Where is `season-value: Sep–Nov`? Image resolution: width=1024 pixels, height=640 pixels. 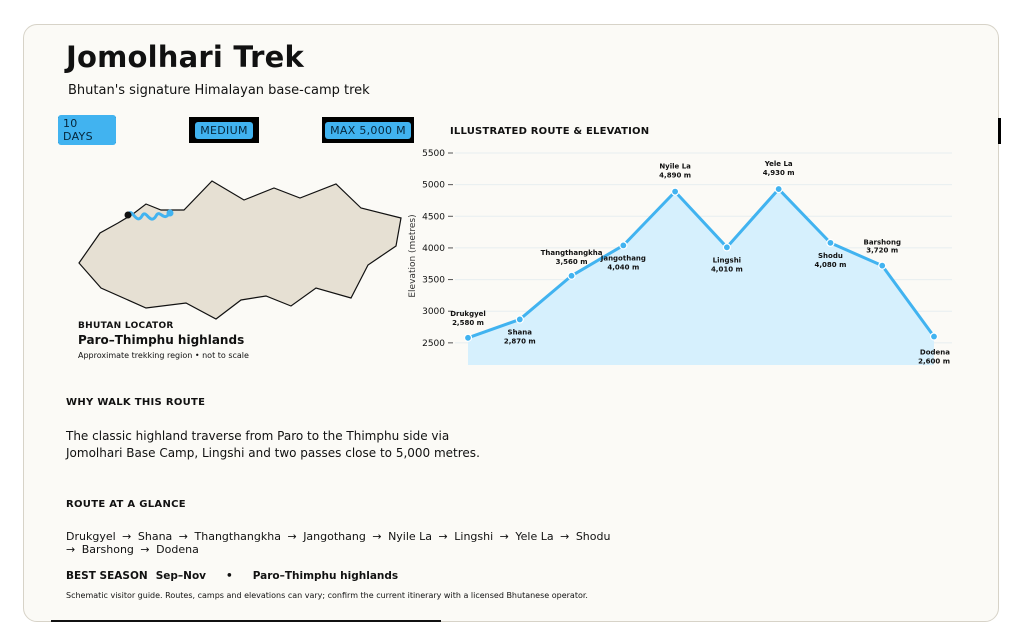
season-value: Sep–Nov is located at coordinates (180, 576).